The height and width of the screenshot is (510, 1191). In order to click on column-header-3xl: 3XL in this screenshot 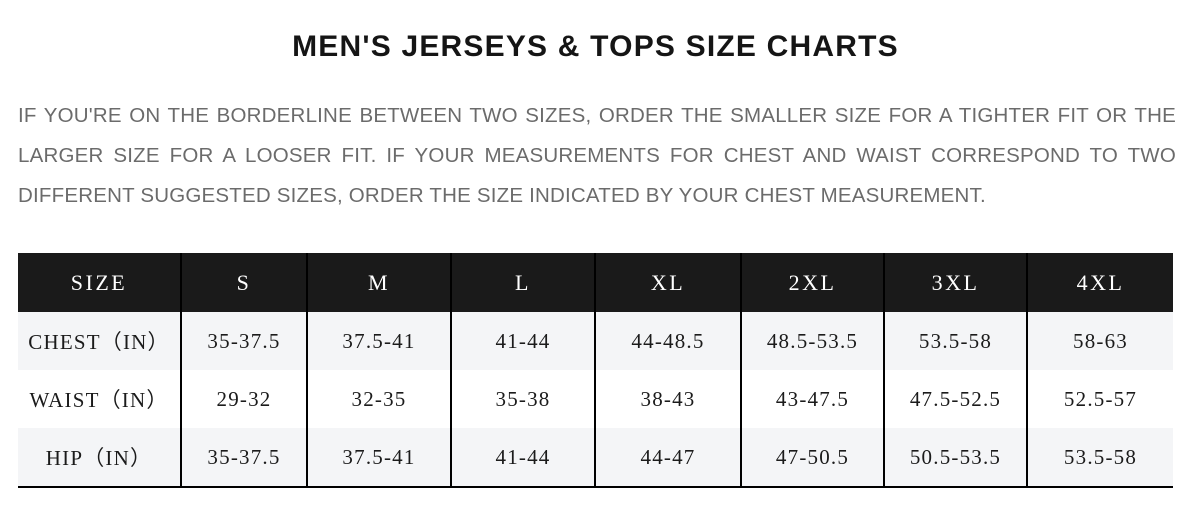, I will do `click(956, 282)`.